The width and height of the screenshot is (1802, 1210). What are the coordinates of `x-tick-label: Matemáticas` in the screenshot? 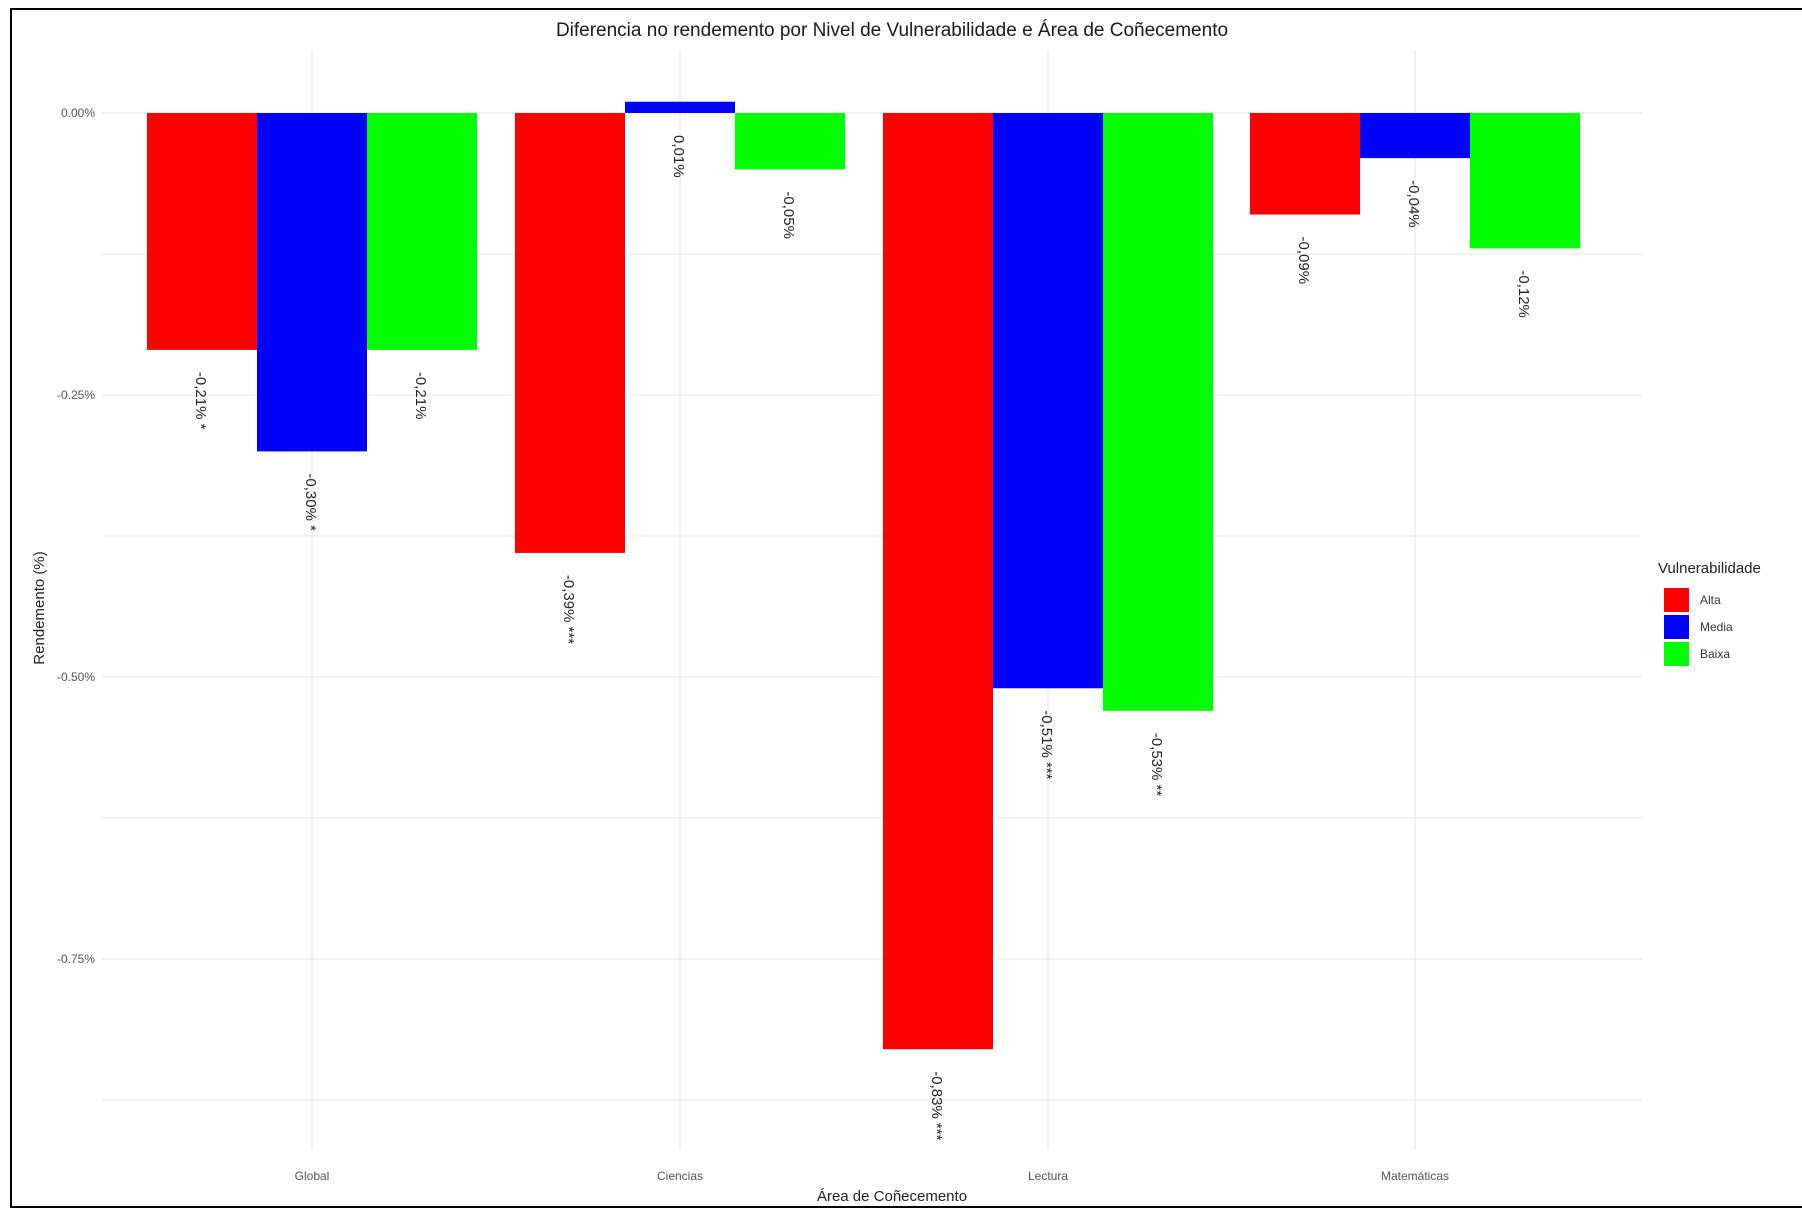 It's located at (1415, 1176).